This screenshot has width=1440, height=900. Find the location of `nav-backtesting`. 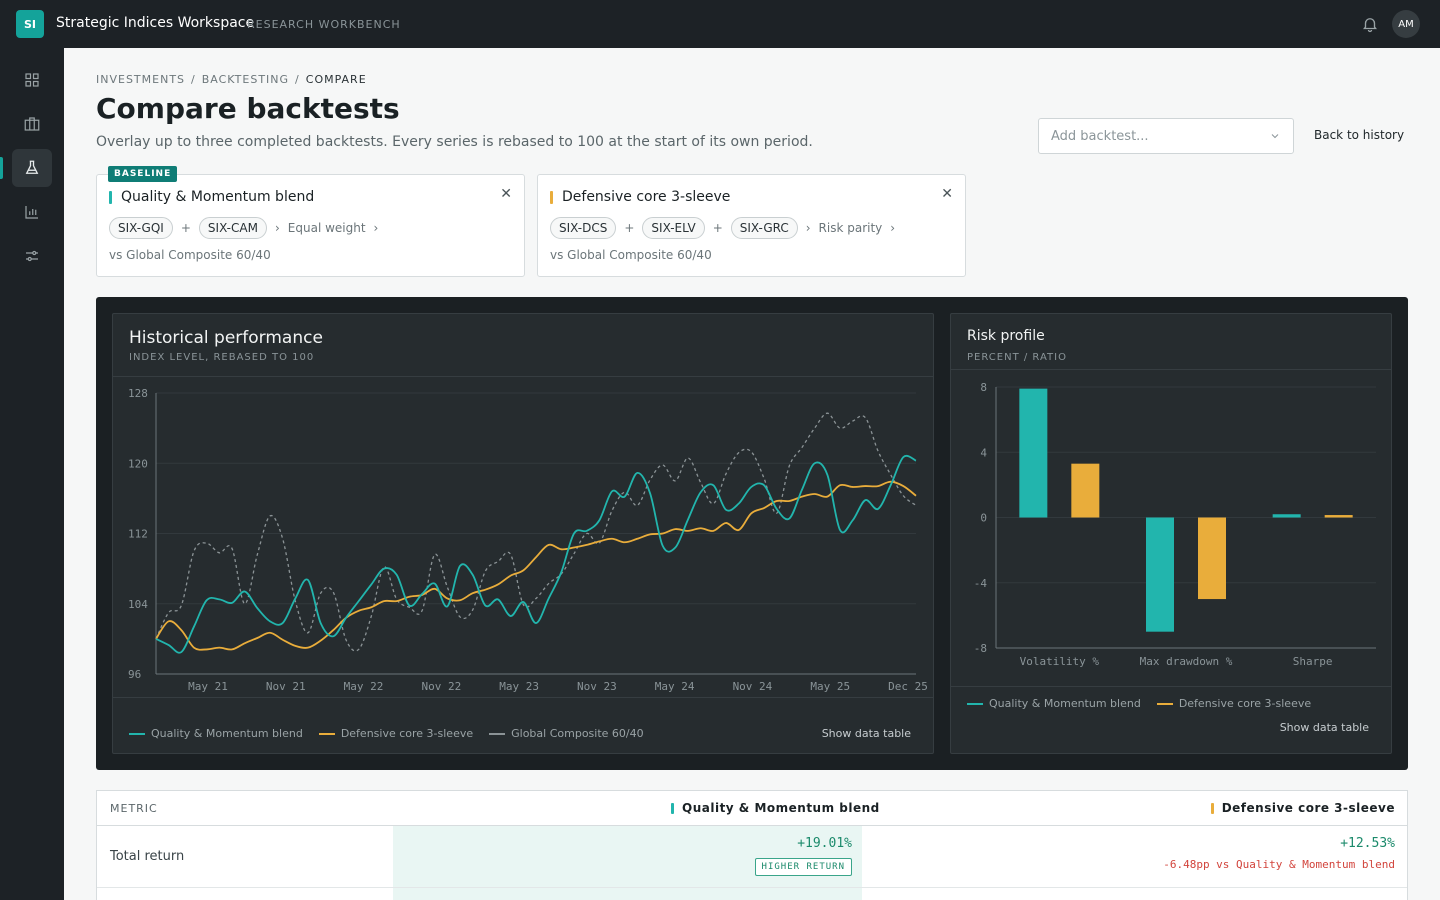

nav-backtesting is located at coordinates (26, 168).